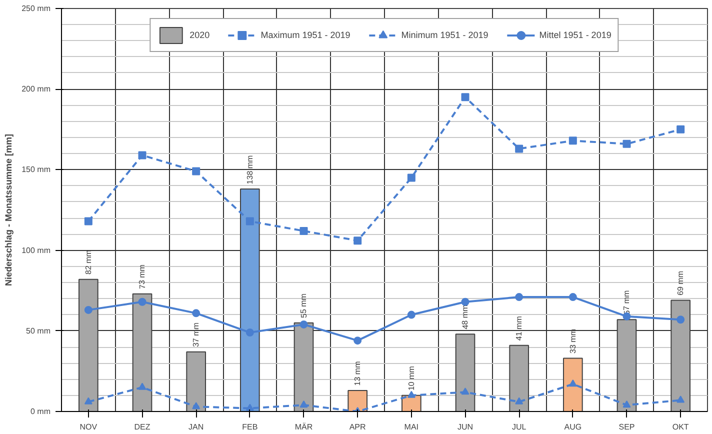 Image resolution: width=712 pixels, height=434 pixels. I want to click on legend-label: Maximum 1951 - 2019, so click(305, 35).